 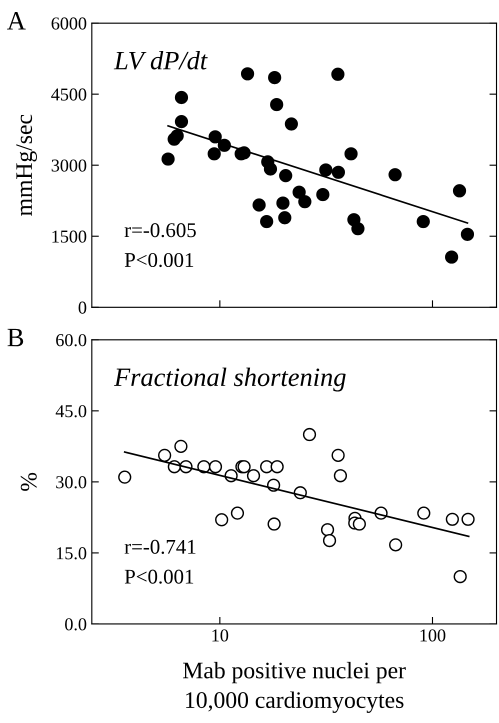 I want to click on annotation: Fractional shortening, so click(x=230, y=380).